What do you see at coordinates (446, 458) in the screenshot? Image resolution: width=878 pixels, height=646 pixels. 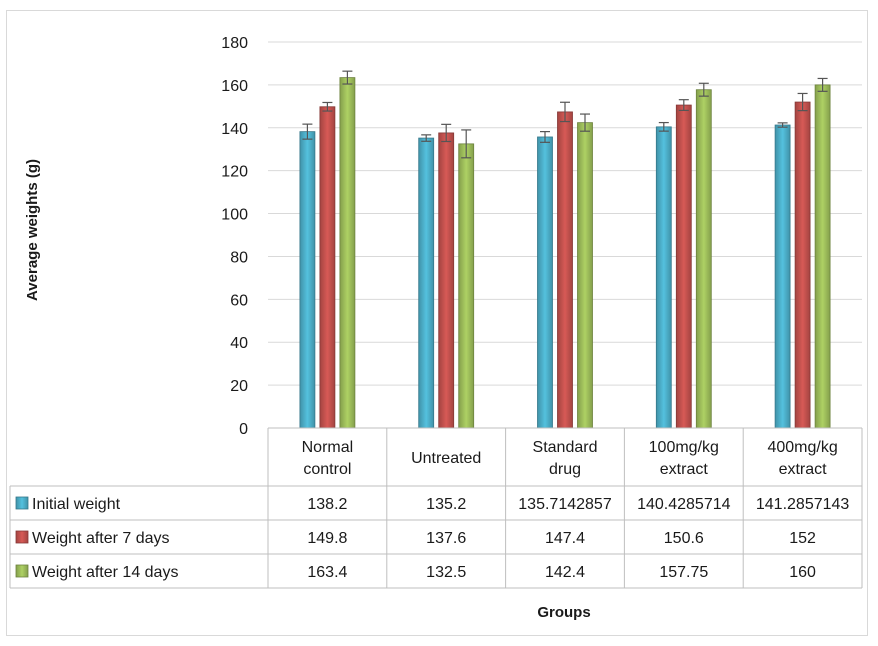 I see `category-label: Untreated` at bounding box center [446, 458].